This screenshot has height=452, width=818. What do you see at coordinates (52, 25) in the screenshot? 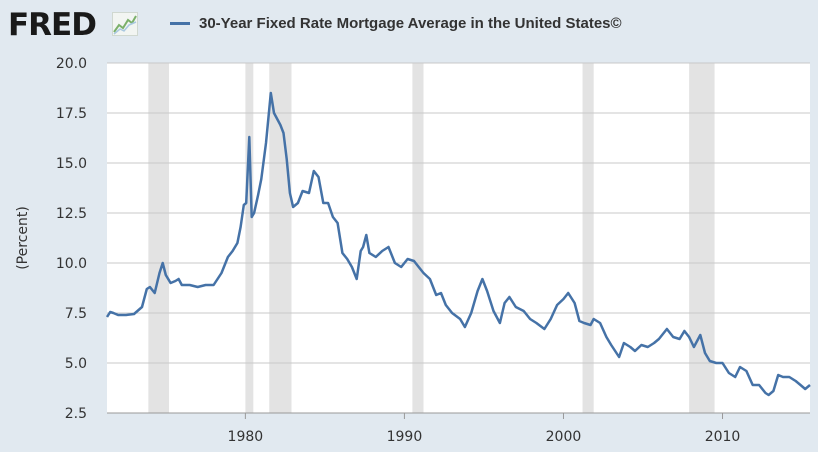
I see `fred-logo: FRED` at bounding box center [52, 25].